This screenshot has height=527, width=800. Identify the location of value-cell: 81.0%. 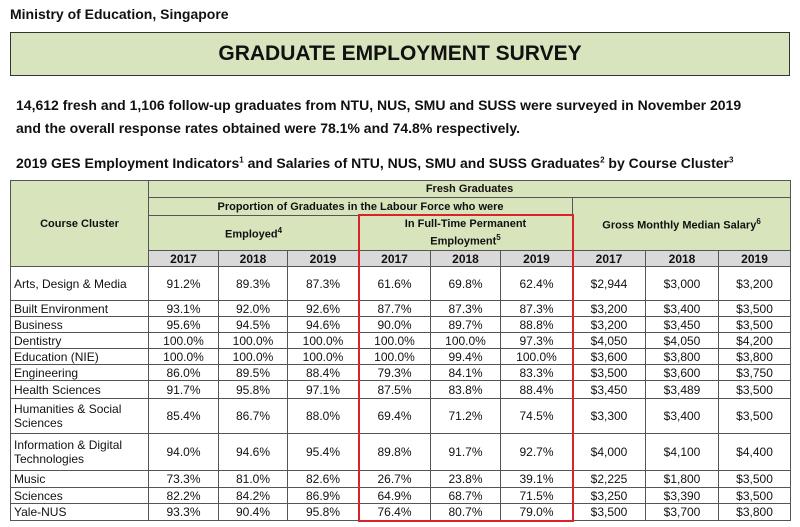
(253, 479).